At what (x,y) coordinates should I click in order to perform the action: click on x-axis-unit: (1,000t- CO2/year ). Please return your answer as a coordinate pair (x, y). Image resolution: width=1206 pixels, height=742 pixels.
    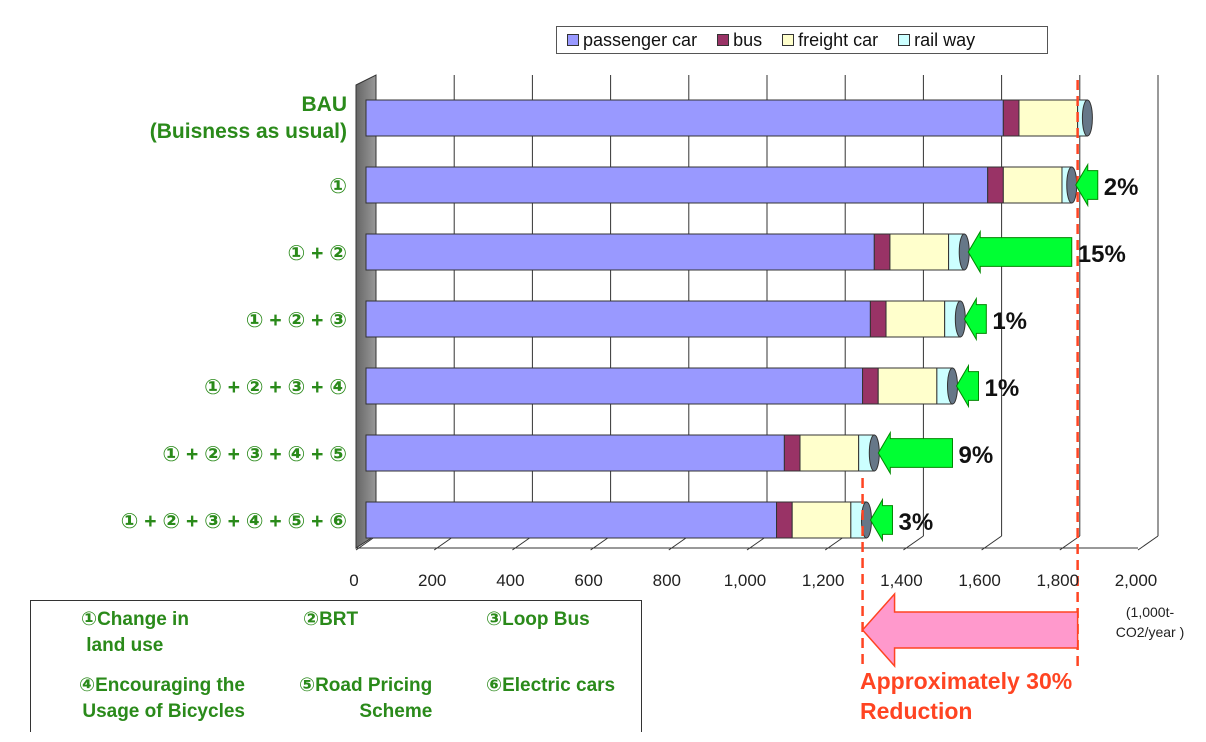
    Looking at the image, I should click on (1150, 622).